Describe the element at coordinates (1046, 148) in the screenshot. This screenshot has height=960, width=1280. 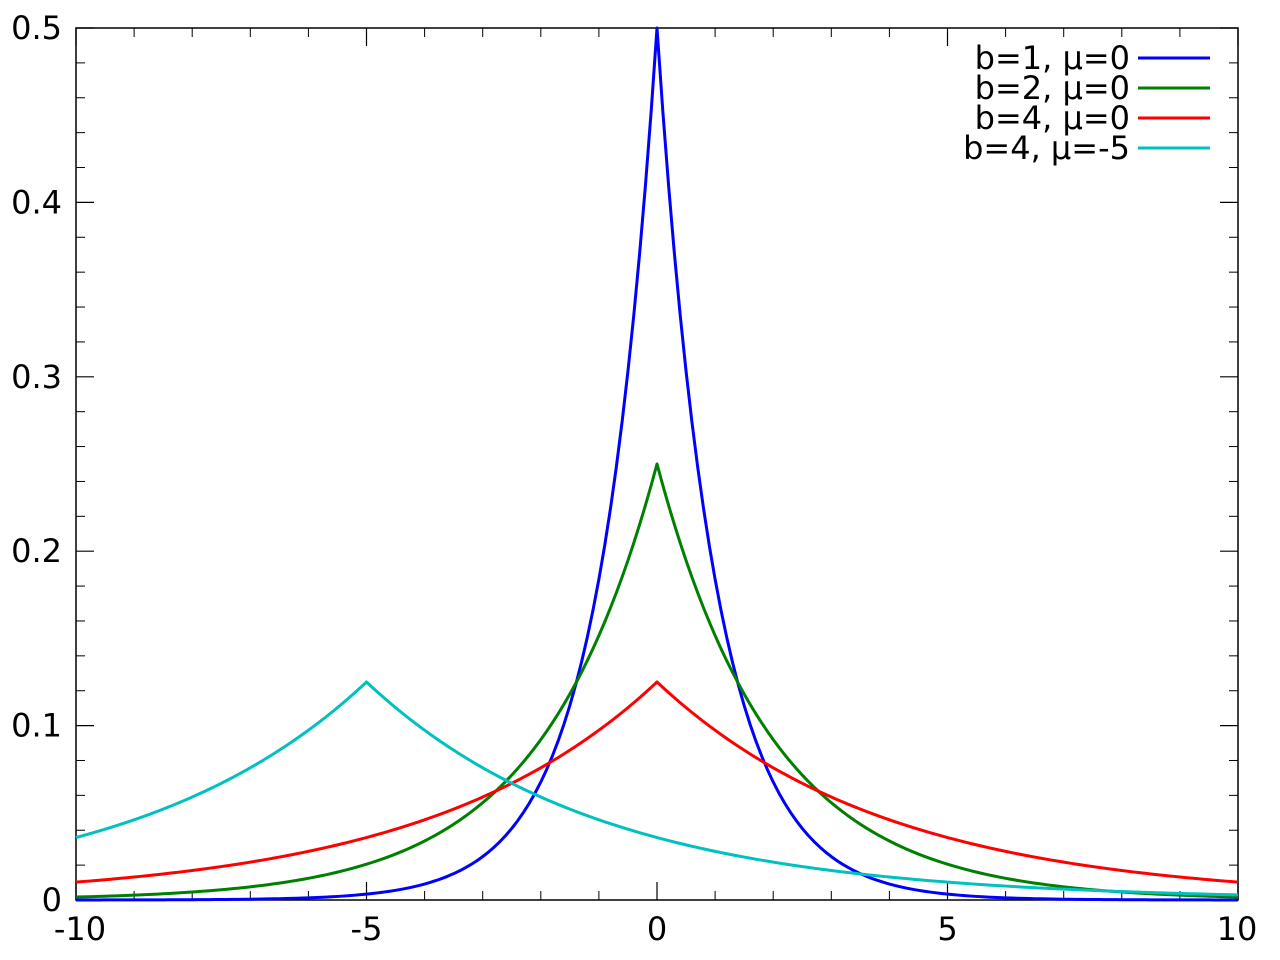
I see `legend-label: b=4, μ=-5` at that location.